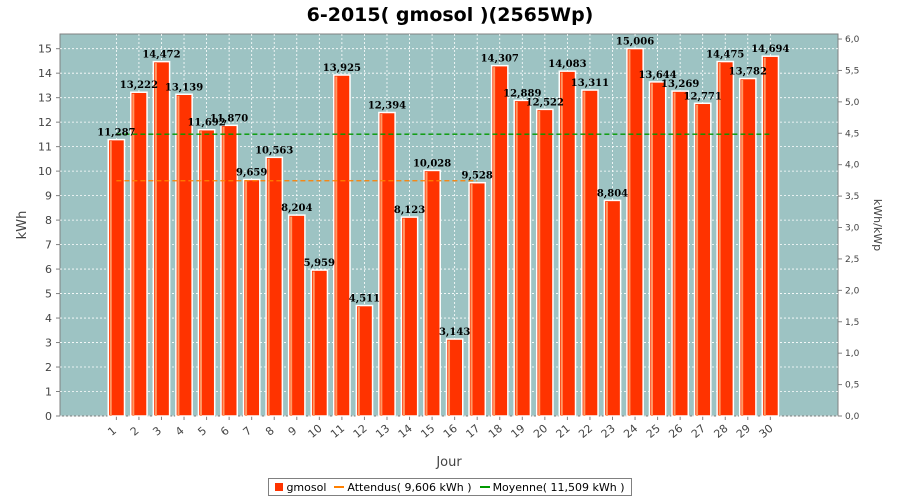 The width and height of the screenshot is (900, 500). I want to click on x-tick-label: 25, so click(653, 431).